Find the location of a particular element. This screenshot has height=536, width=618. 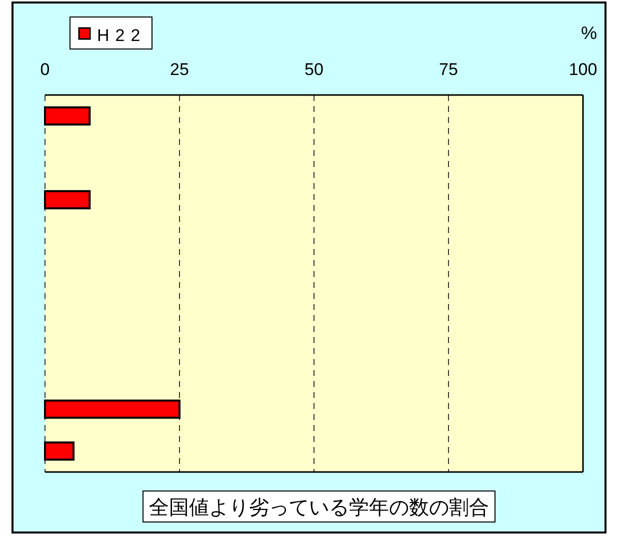

x-tick-label: 50 is located at coordinates (314, 69).